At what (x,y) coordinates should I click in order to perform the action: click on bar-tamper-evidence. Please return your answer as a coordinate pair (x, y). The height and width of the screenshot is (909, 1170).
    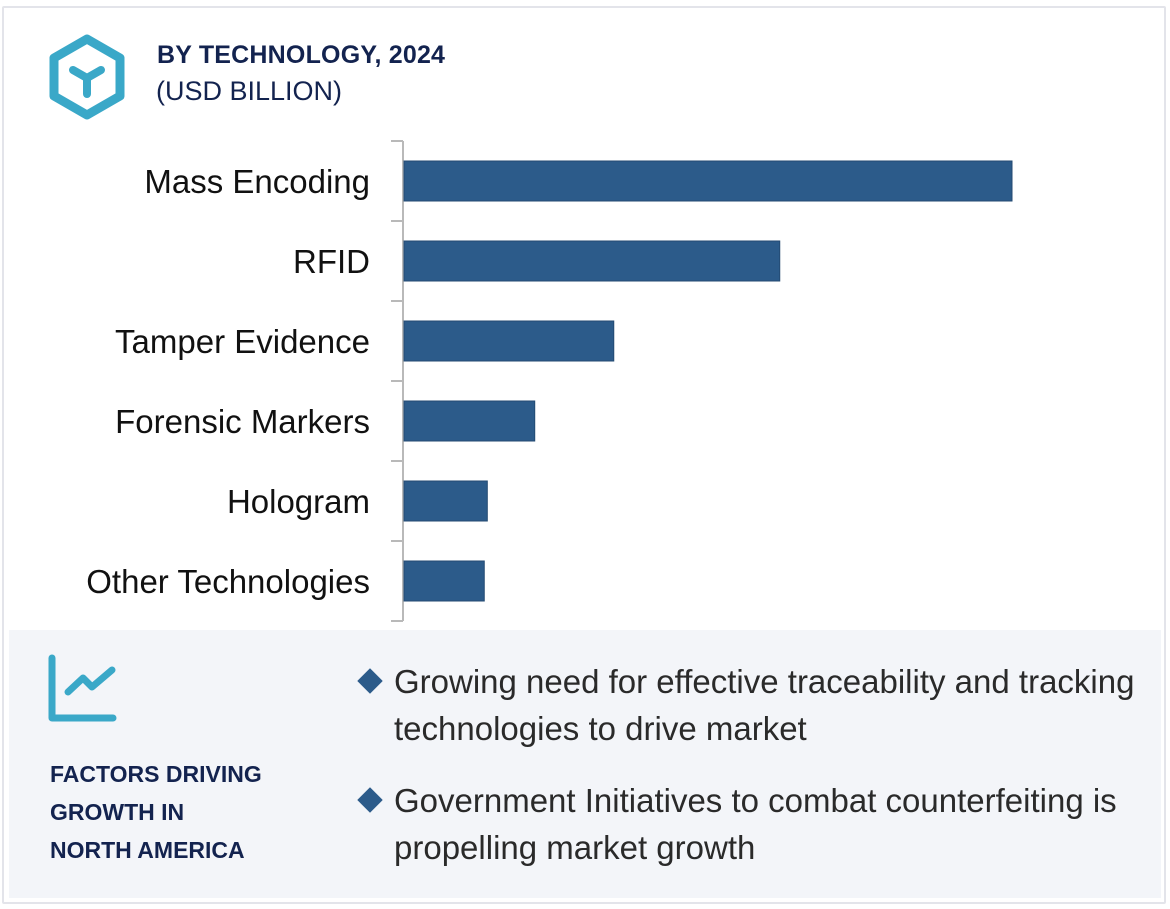
    Looking at the image, I should click on (509, 341).